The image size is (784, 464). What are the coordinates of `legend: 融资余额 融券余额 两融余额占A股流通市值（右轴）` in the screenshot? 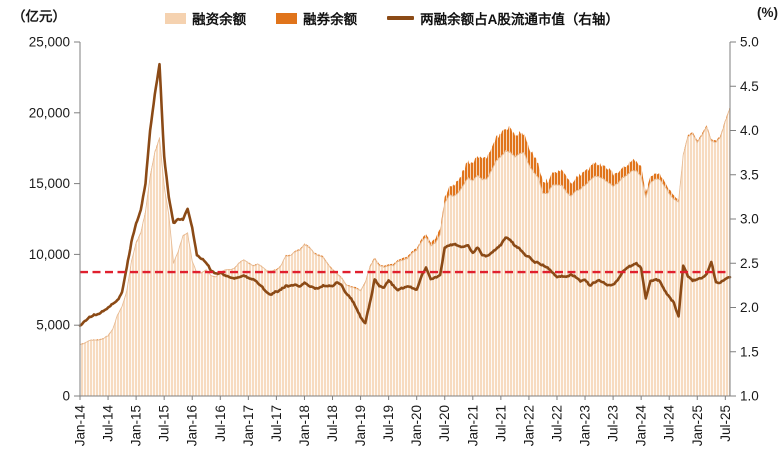 It's located at (392, 18).